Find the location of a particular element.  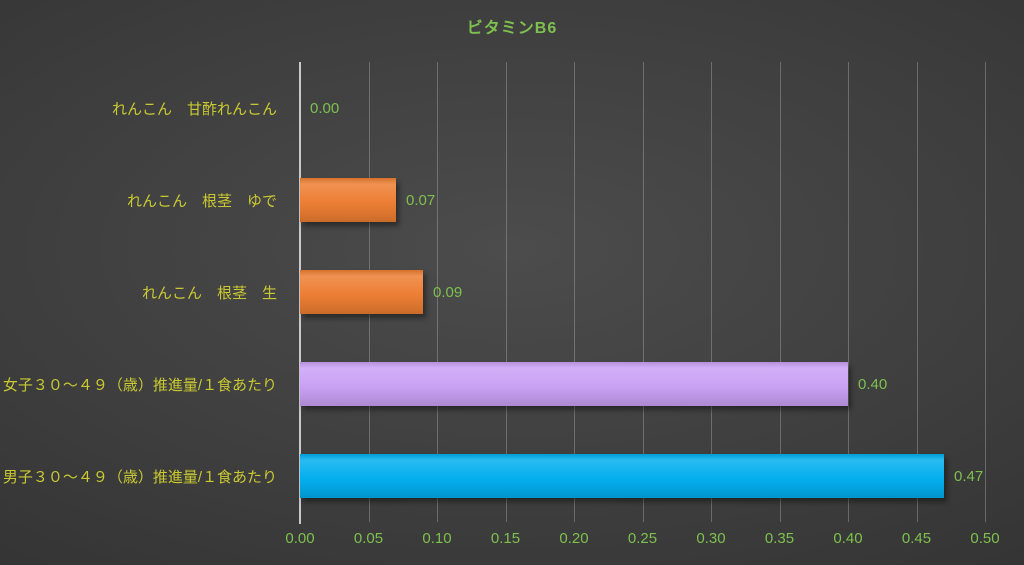

bar-value-label: 0.07 is located at coordinates (421, 200).